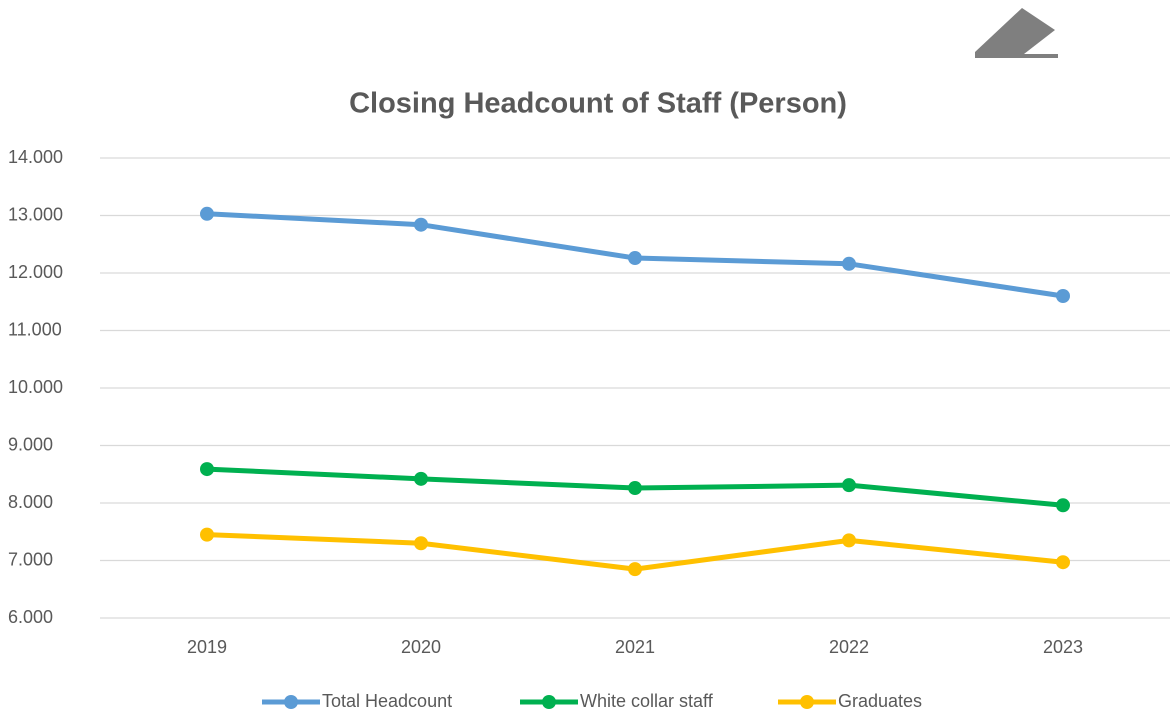 This screenshot has height=713, width=1170. Describe the element at coordinates (35, 157) in the screenshot. I see `y-tick-label: 14.000` at that location.